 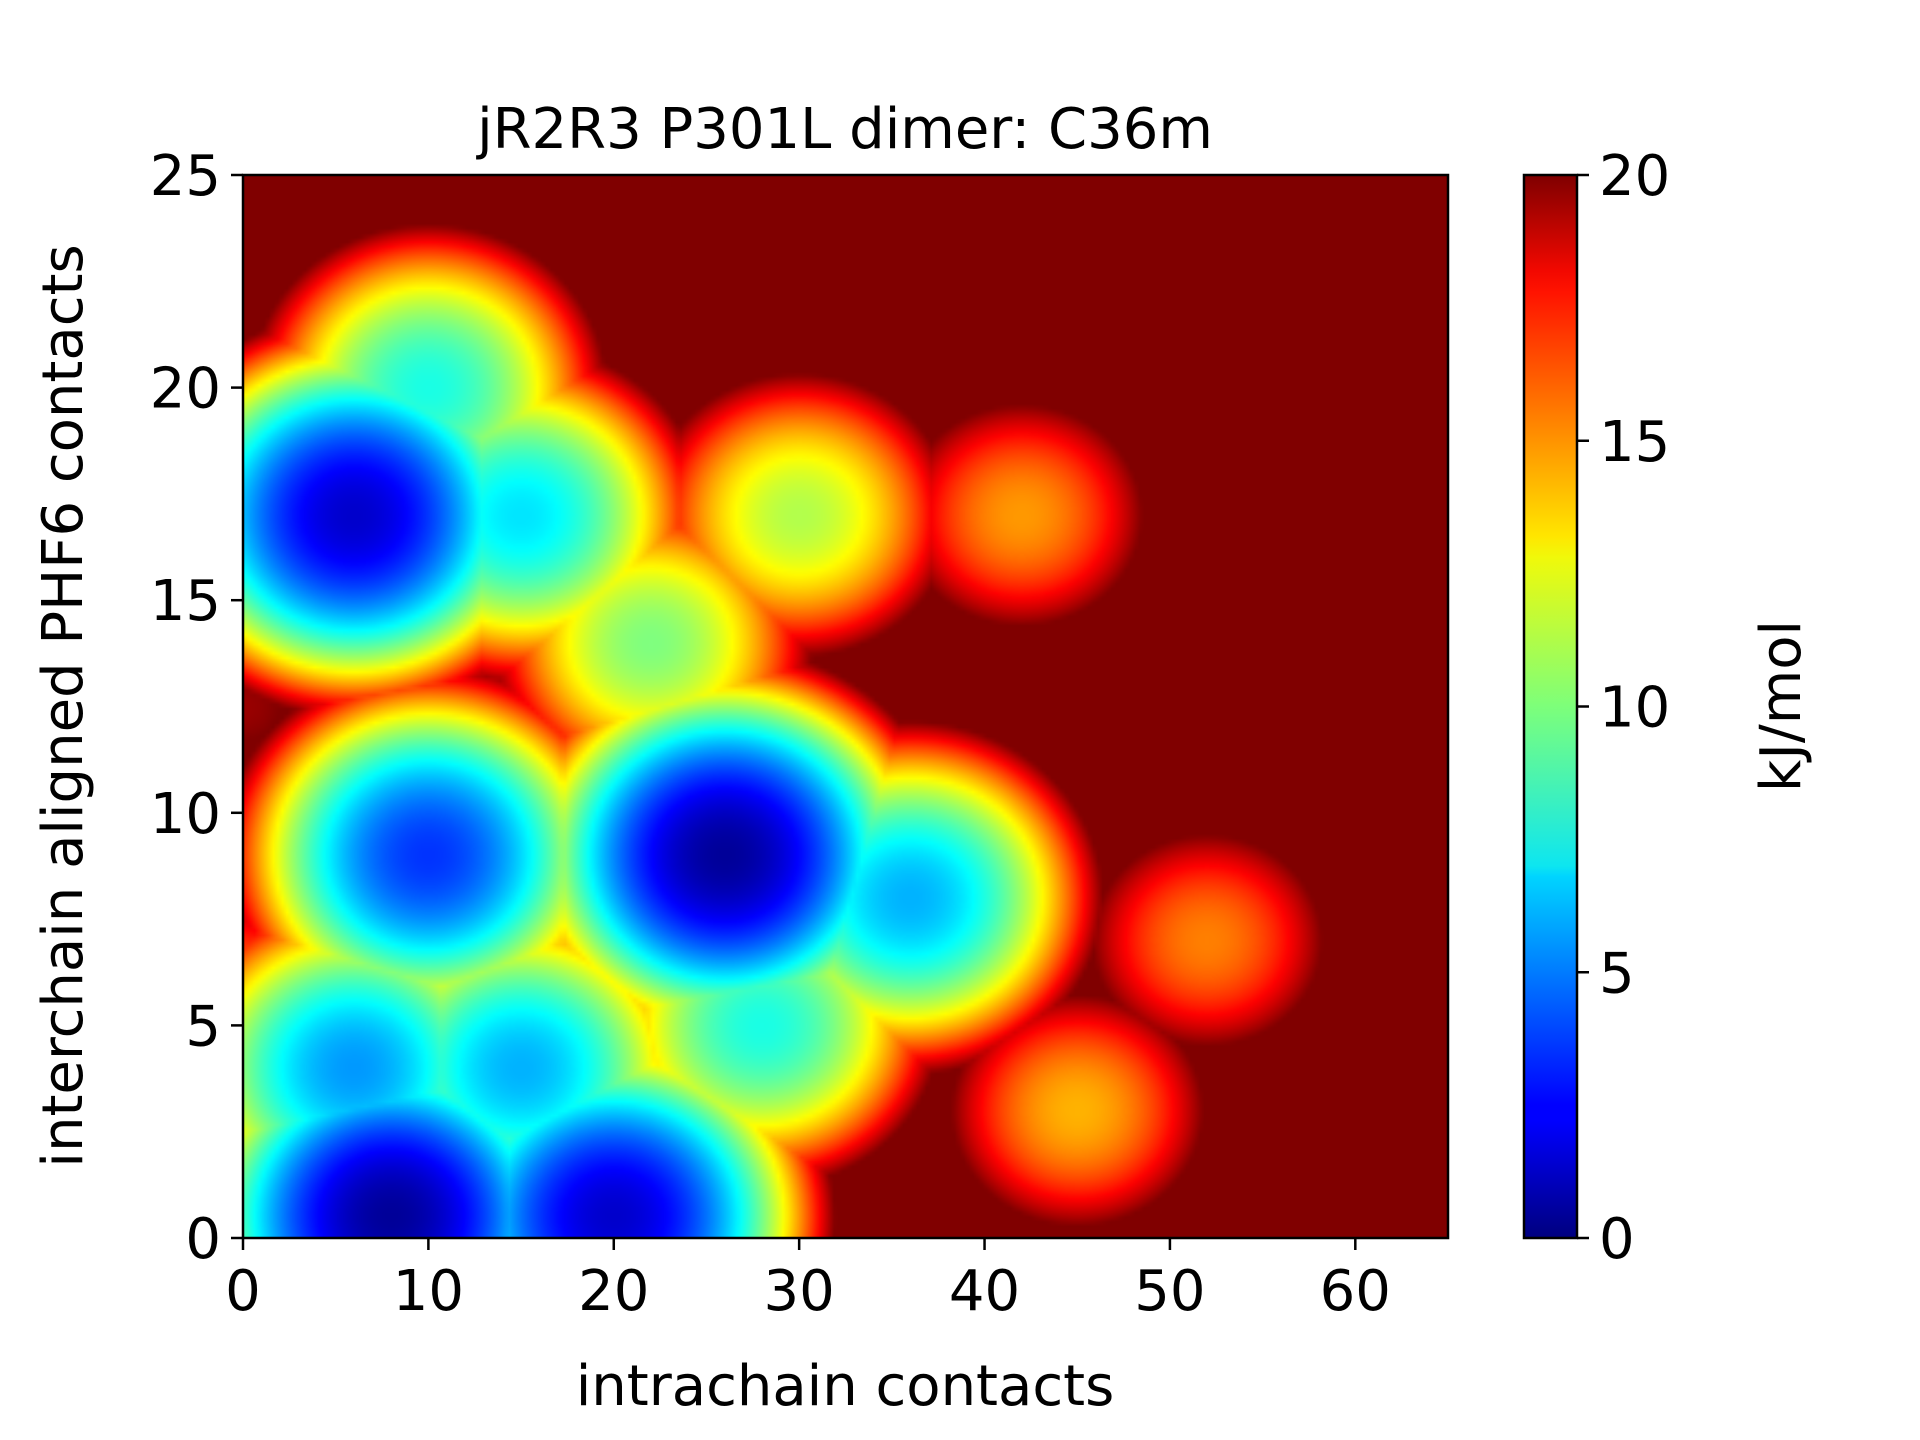 I want to click on y-axis-label: interchain aligned PHF6 contacts, so click(x=63, y=705).